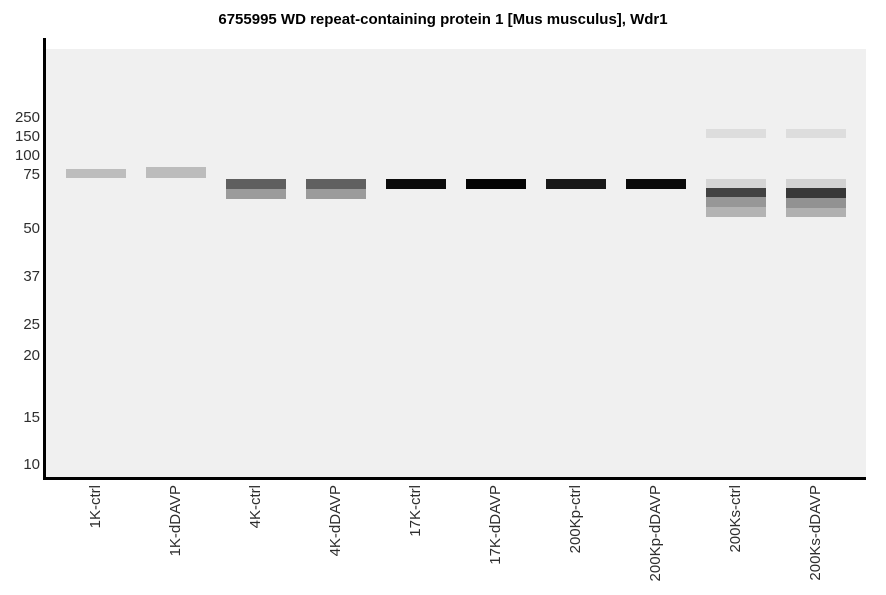  Describe the element at coordinates (31, 174) in the screenshot. I see `y-tick-label-75: 75` at that location.